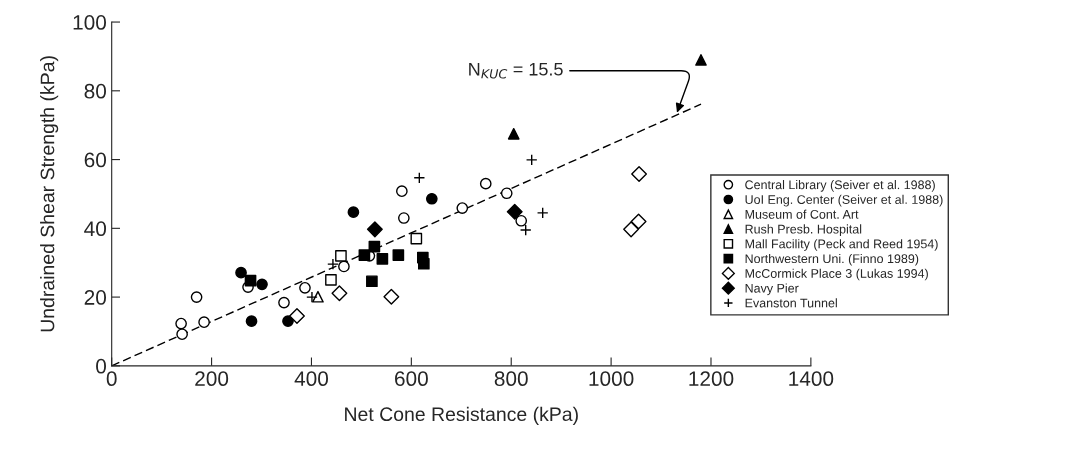  I want to click on y-tick-label: 40, so click(95, 229).